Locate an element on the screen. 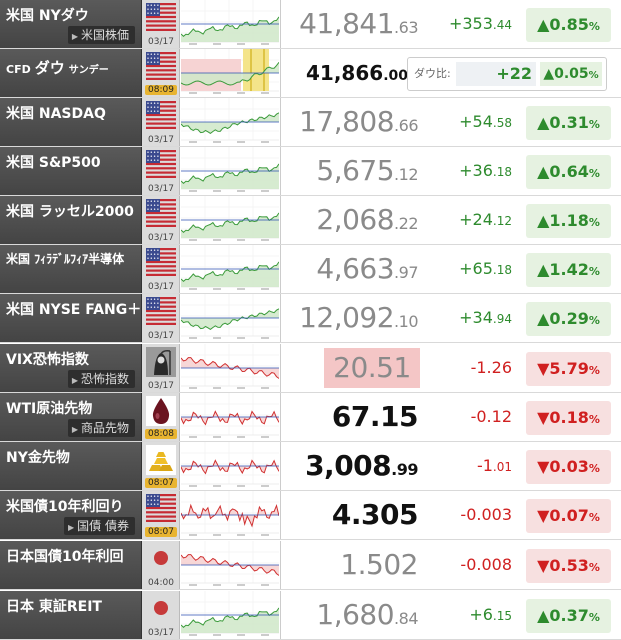 This screenshot has width=621, height=640. price-decimal: .10 is located at coordinates (406, 321).